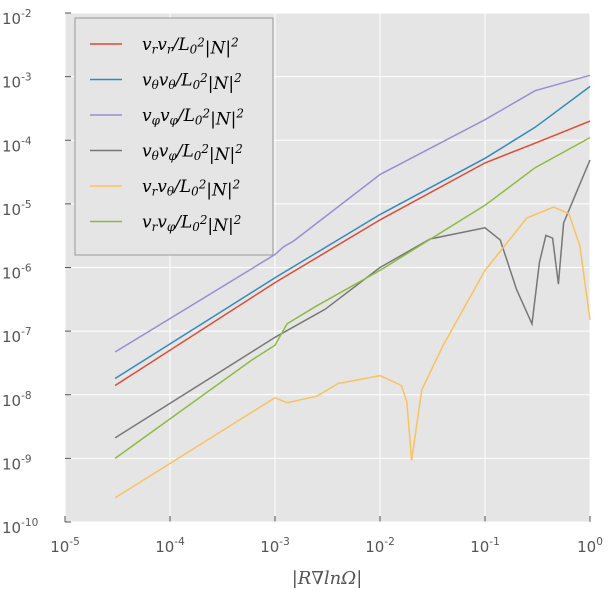 This screenshot has width=608, height=594. I want to click on legend-label: vθvθ/L02|N|2, so click(192, 83).